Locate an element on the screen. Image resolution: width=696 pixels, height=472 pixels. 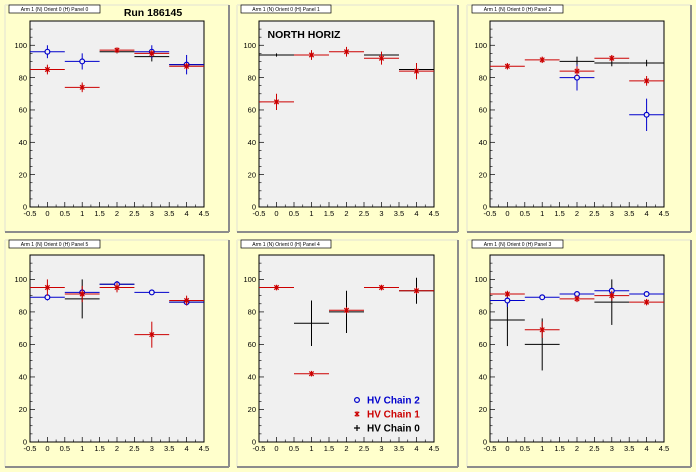
legend-cross-marker is located at coordinates (357, 428).